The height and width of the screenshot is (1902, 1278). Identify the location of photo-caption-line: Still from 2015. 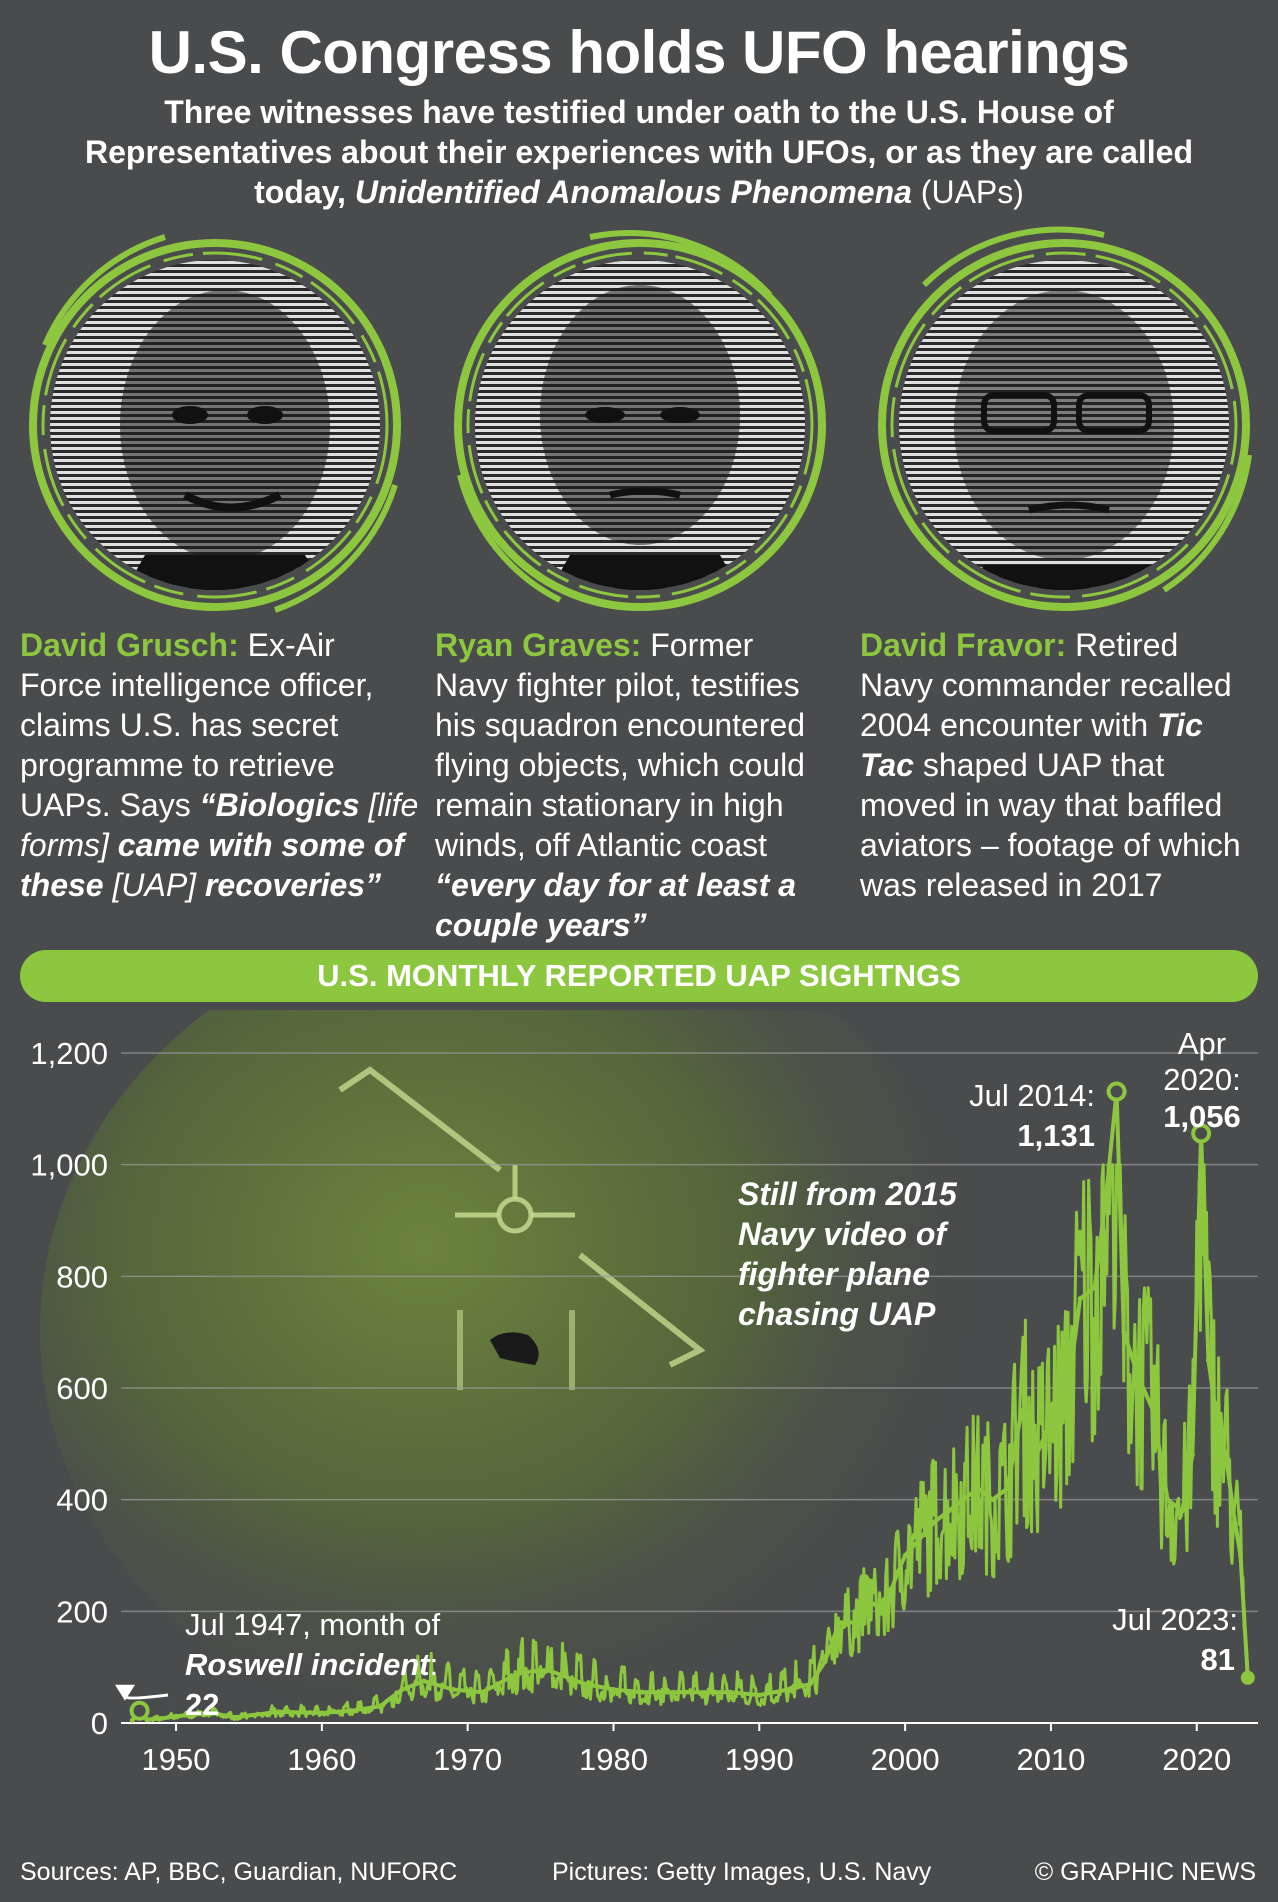
(848, 1194).